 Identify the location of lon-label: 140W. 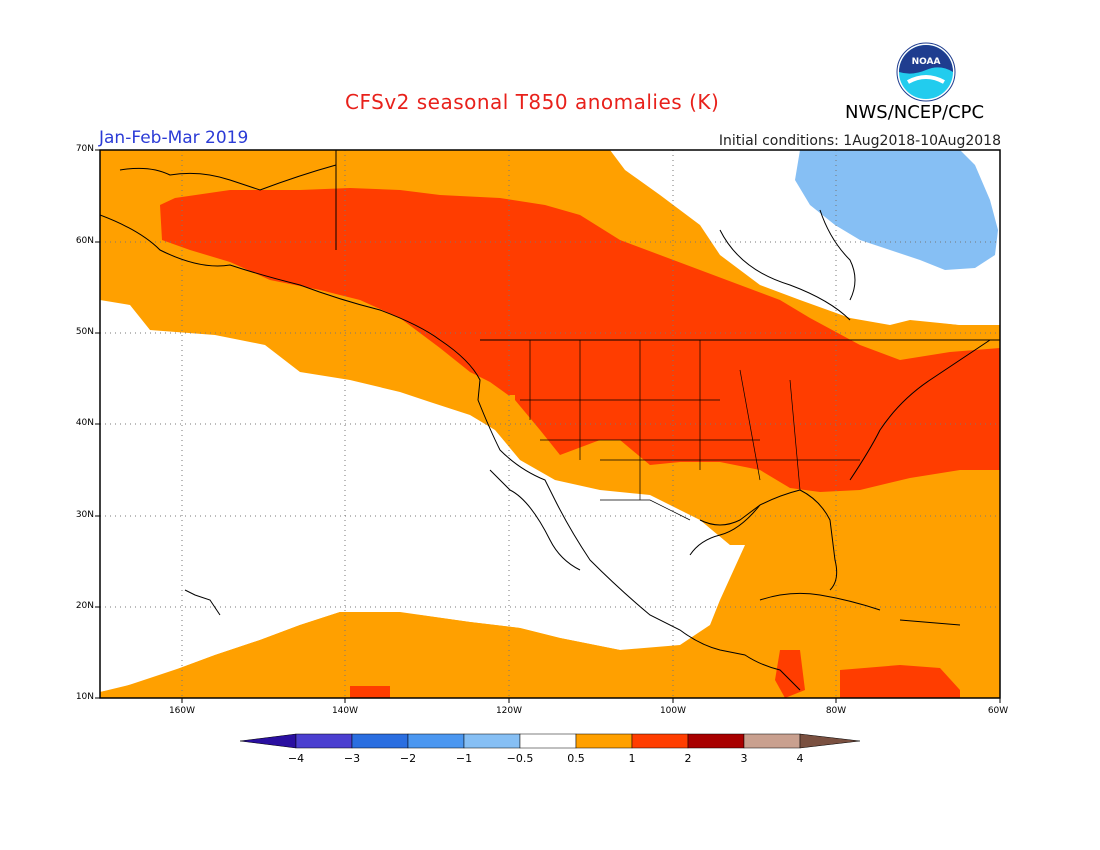
(345, 711).